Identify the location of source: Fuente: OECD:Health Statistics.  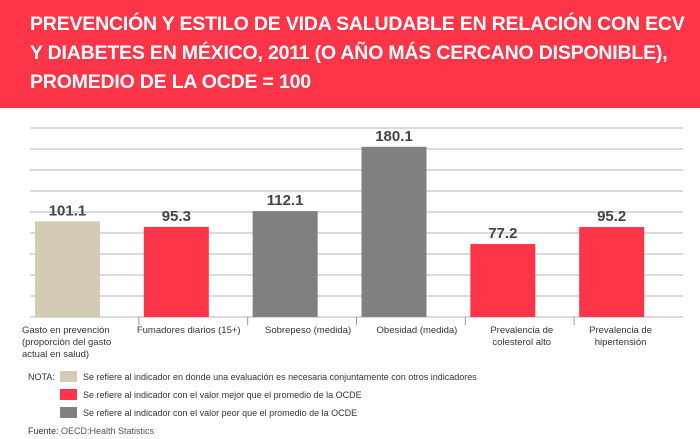
(91, 431).